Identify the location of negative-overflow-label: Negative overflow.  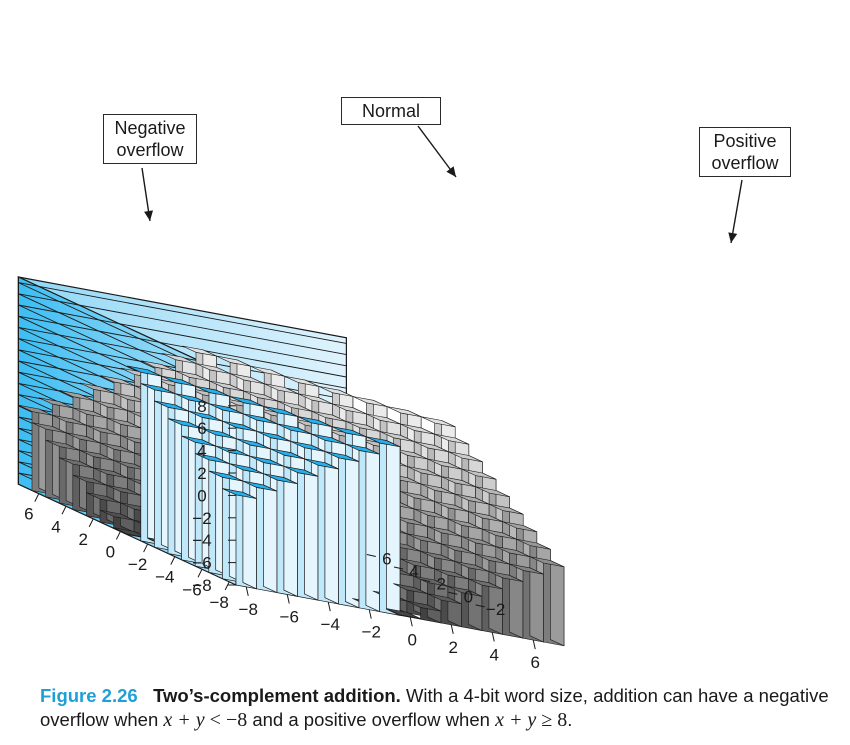
(150, 139).